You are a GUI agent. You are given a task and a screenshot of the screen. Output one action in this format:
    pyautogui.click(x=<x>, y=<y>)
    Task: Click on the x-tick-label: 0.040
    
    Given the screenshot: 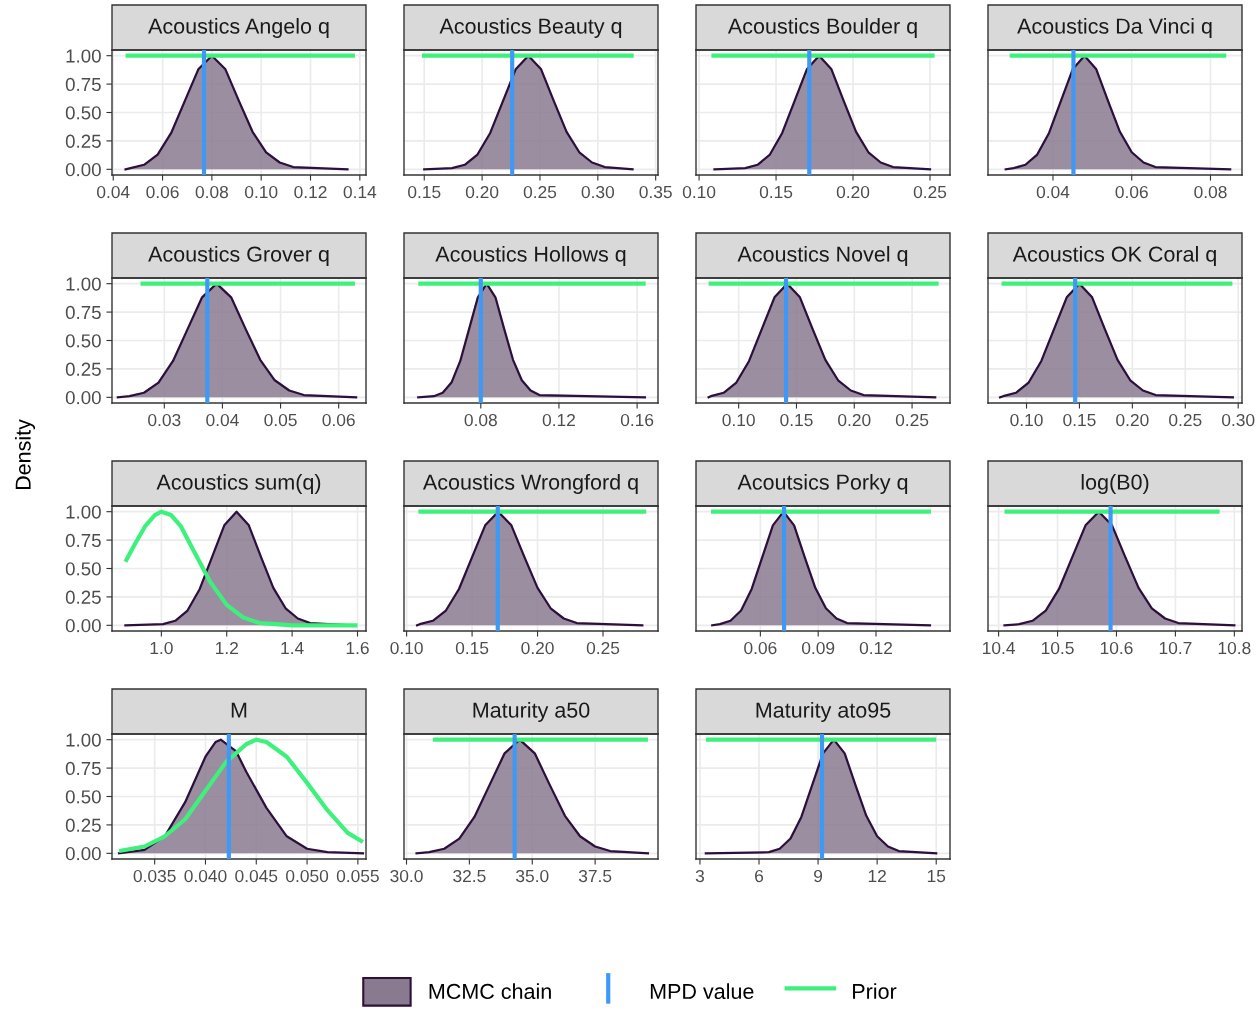 What is the action you would take?
    pyautogui.click(x=205, y=876)
    